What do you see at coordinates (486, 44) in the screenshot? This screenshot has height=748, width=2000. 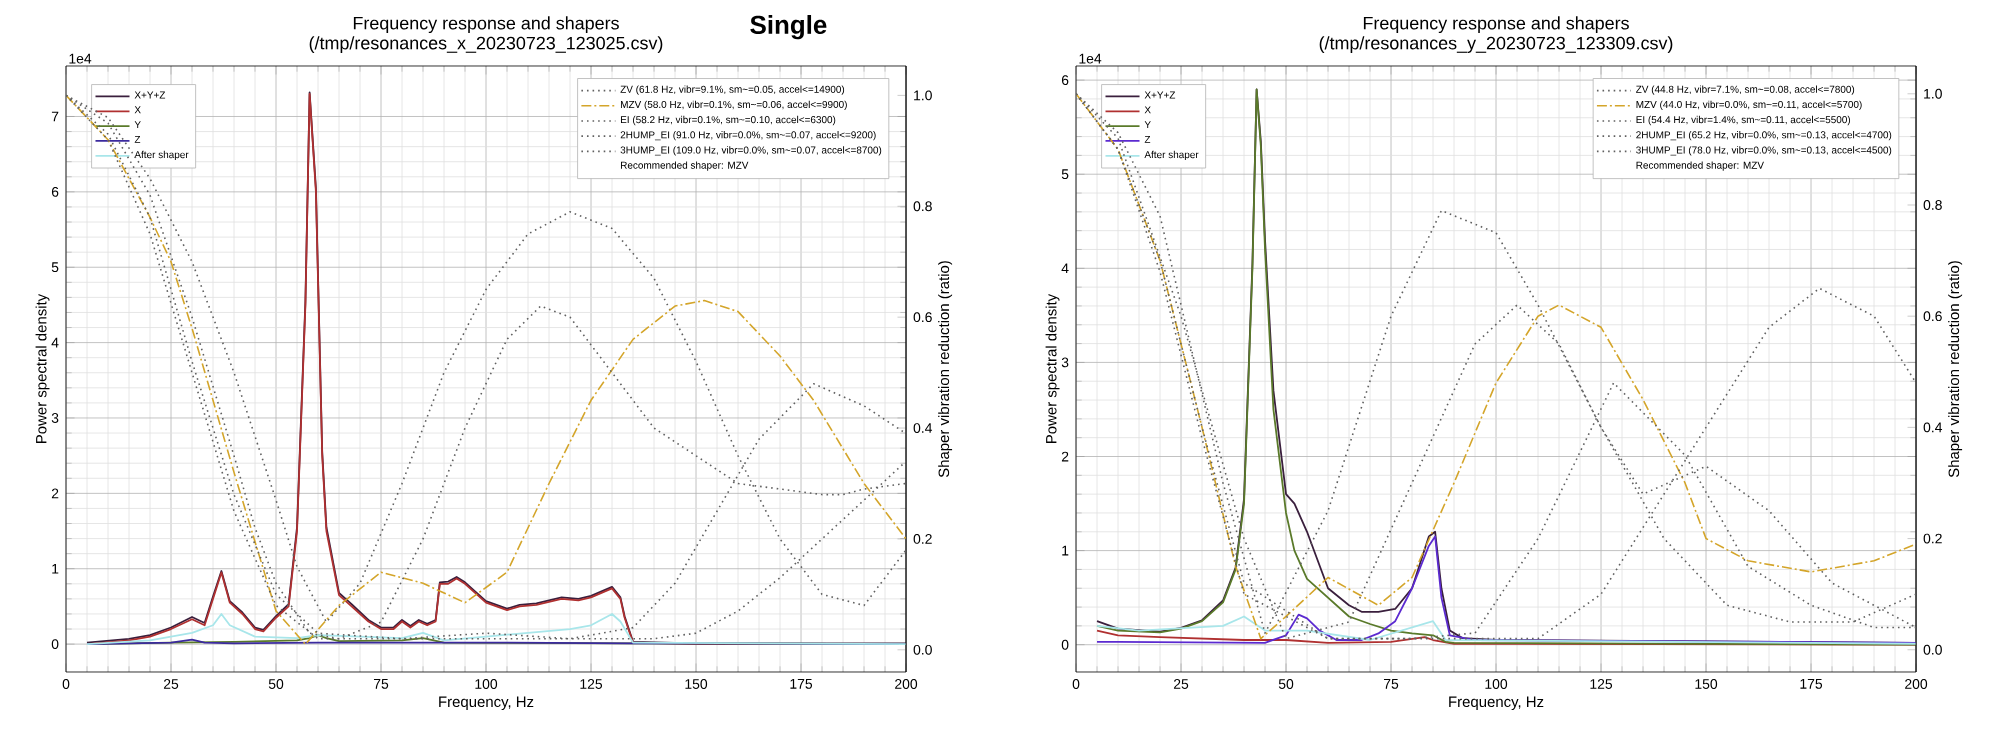 I see `chart-subtitle: (/tmp/resonances_x_20230723_123025.csv)` at bounding box center [486, 44].